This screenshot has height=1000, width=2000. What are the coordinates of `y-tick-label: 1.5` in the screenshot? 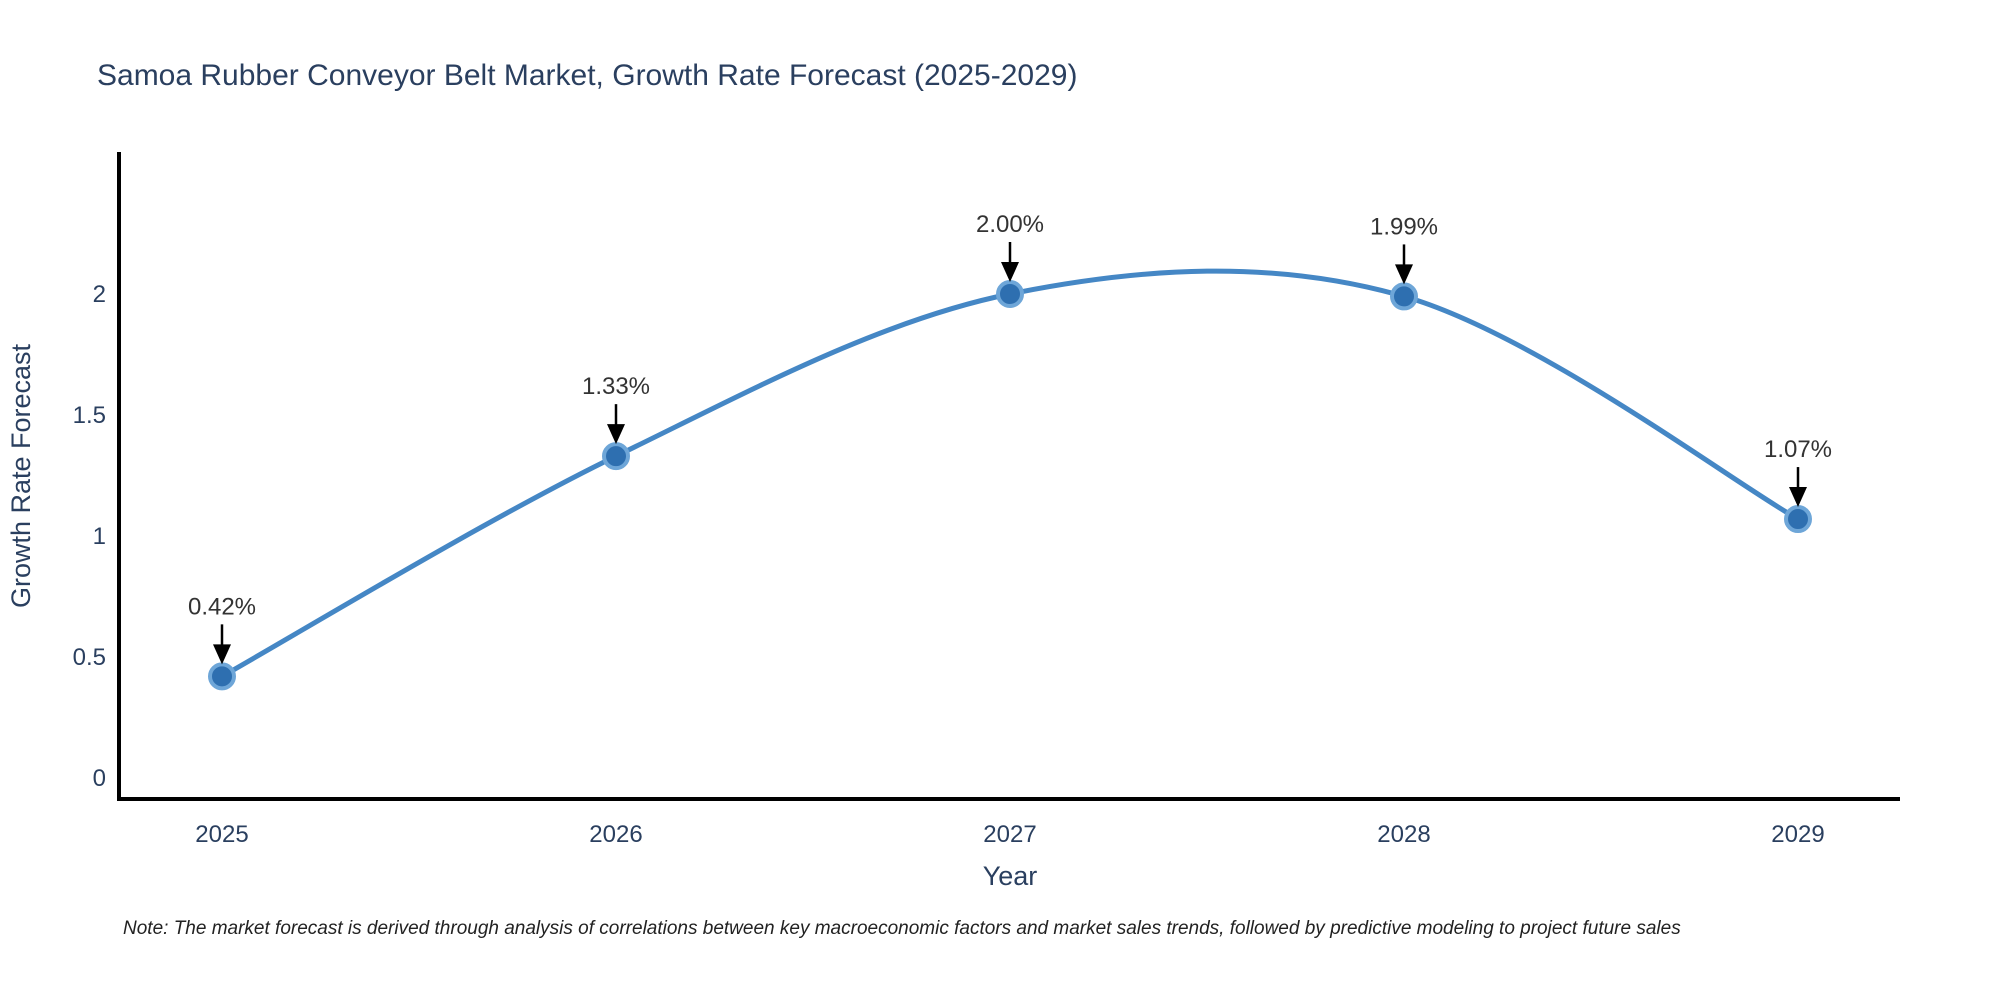 It's located at (89, 415).